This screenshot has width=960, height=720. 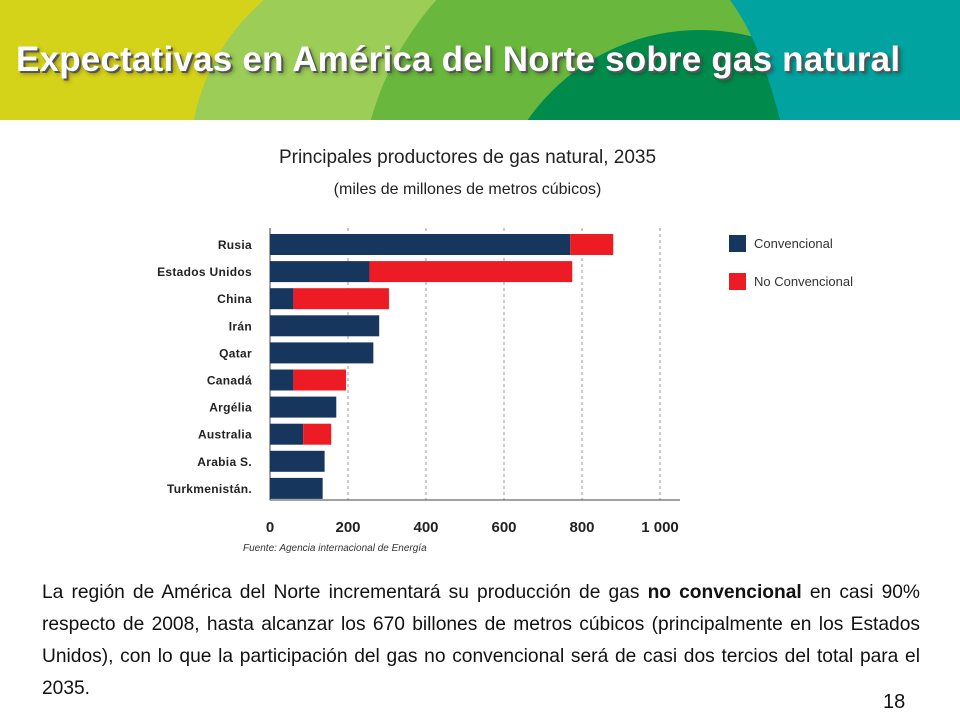 What do you see at coordinates (209, 489) in the screenshot?
I see `category-label: Turkmenistán.` at bounding box center [209, 489].